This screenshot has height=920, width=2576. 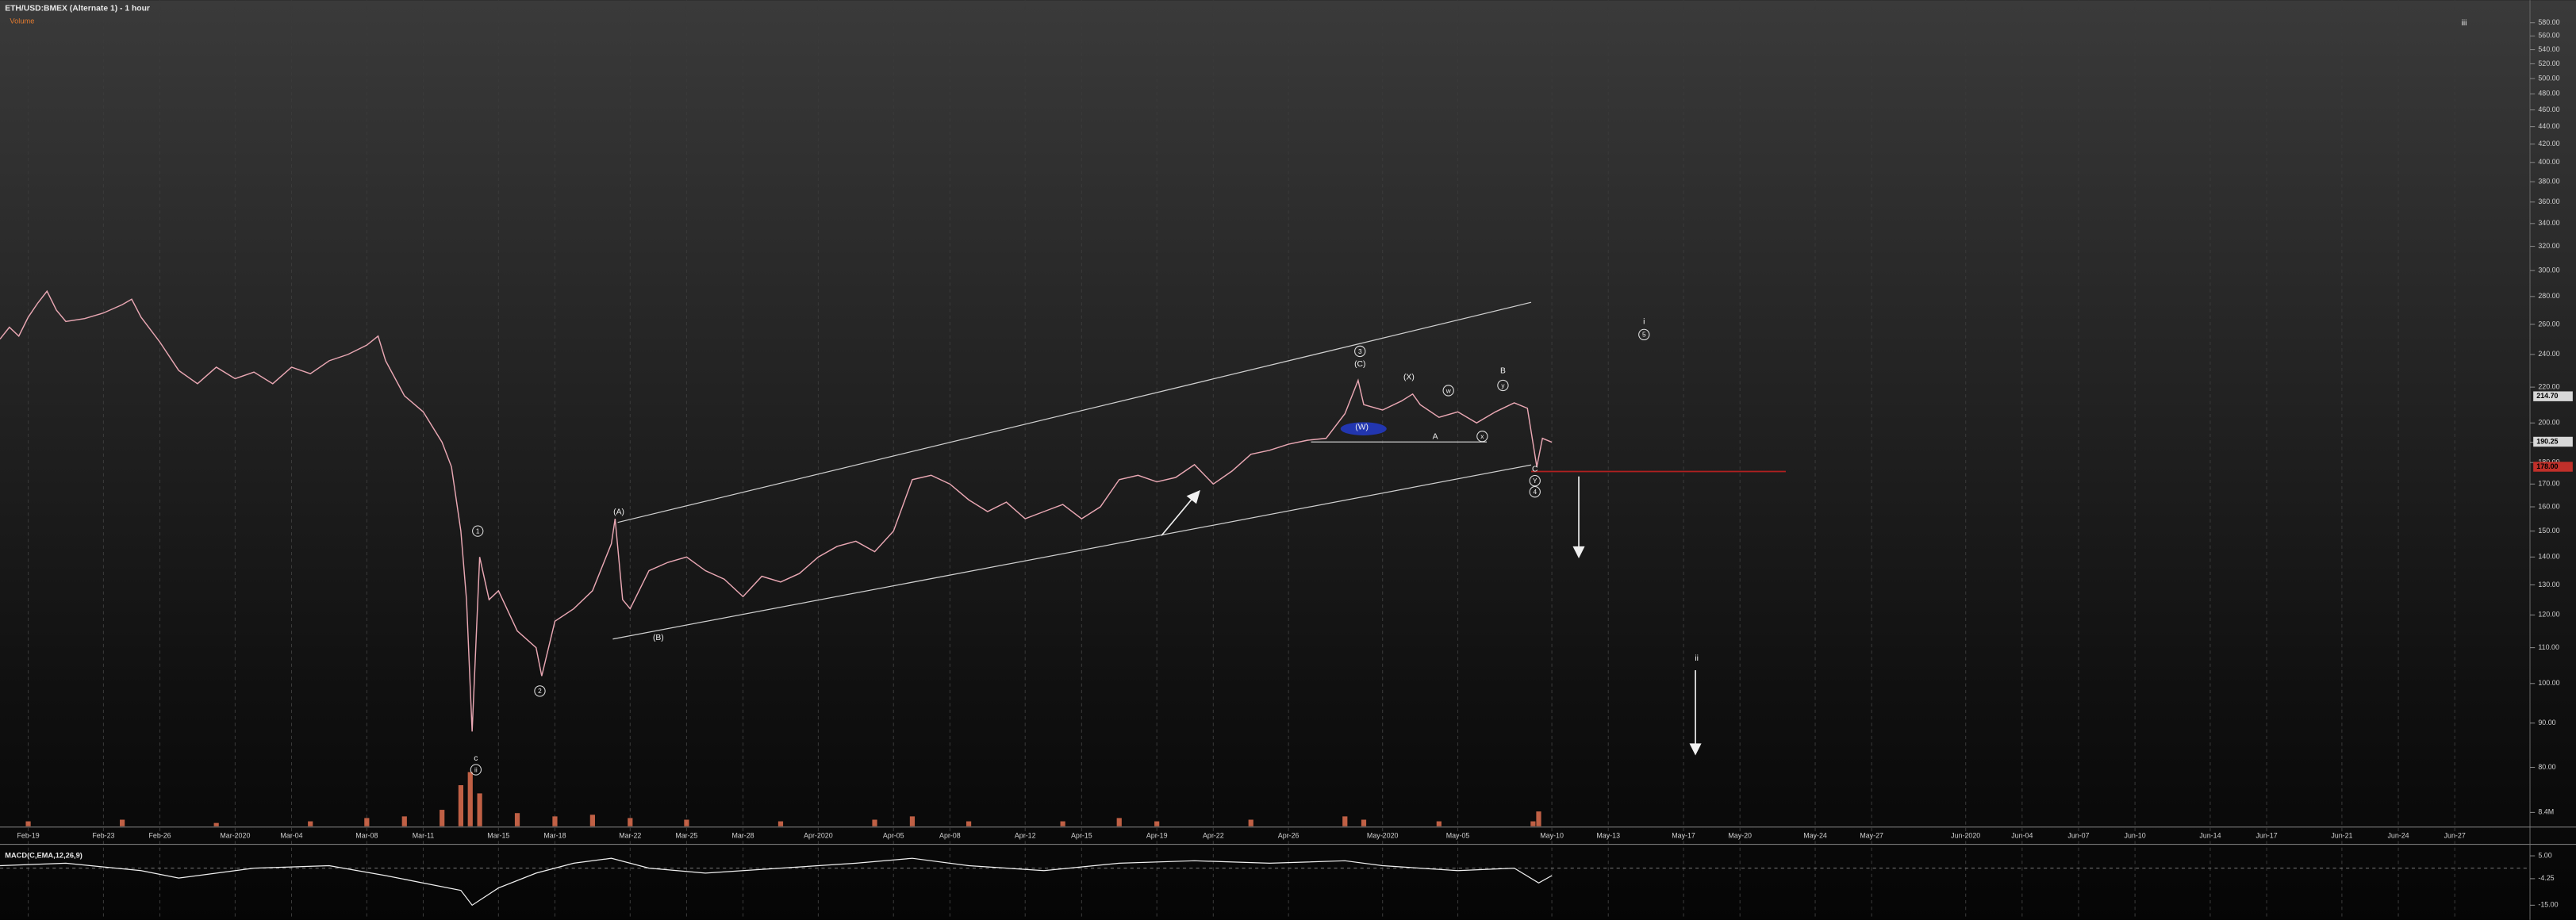 What do you see at coordinates (1458, 836) in the screenshot?
I see `x-tick-label: May-05` at bounding box center [1458, 836].